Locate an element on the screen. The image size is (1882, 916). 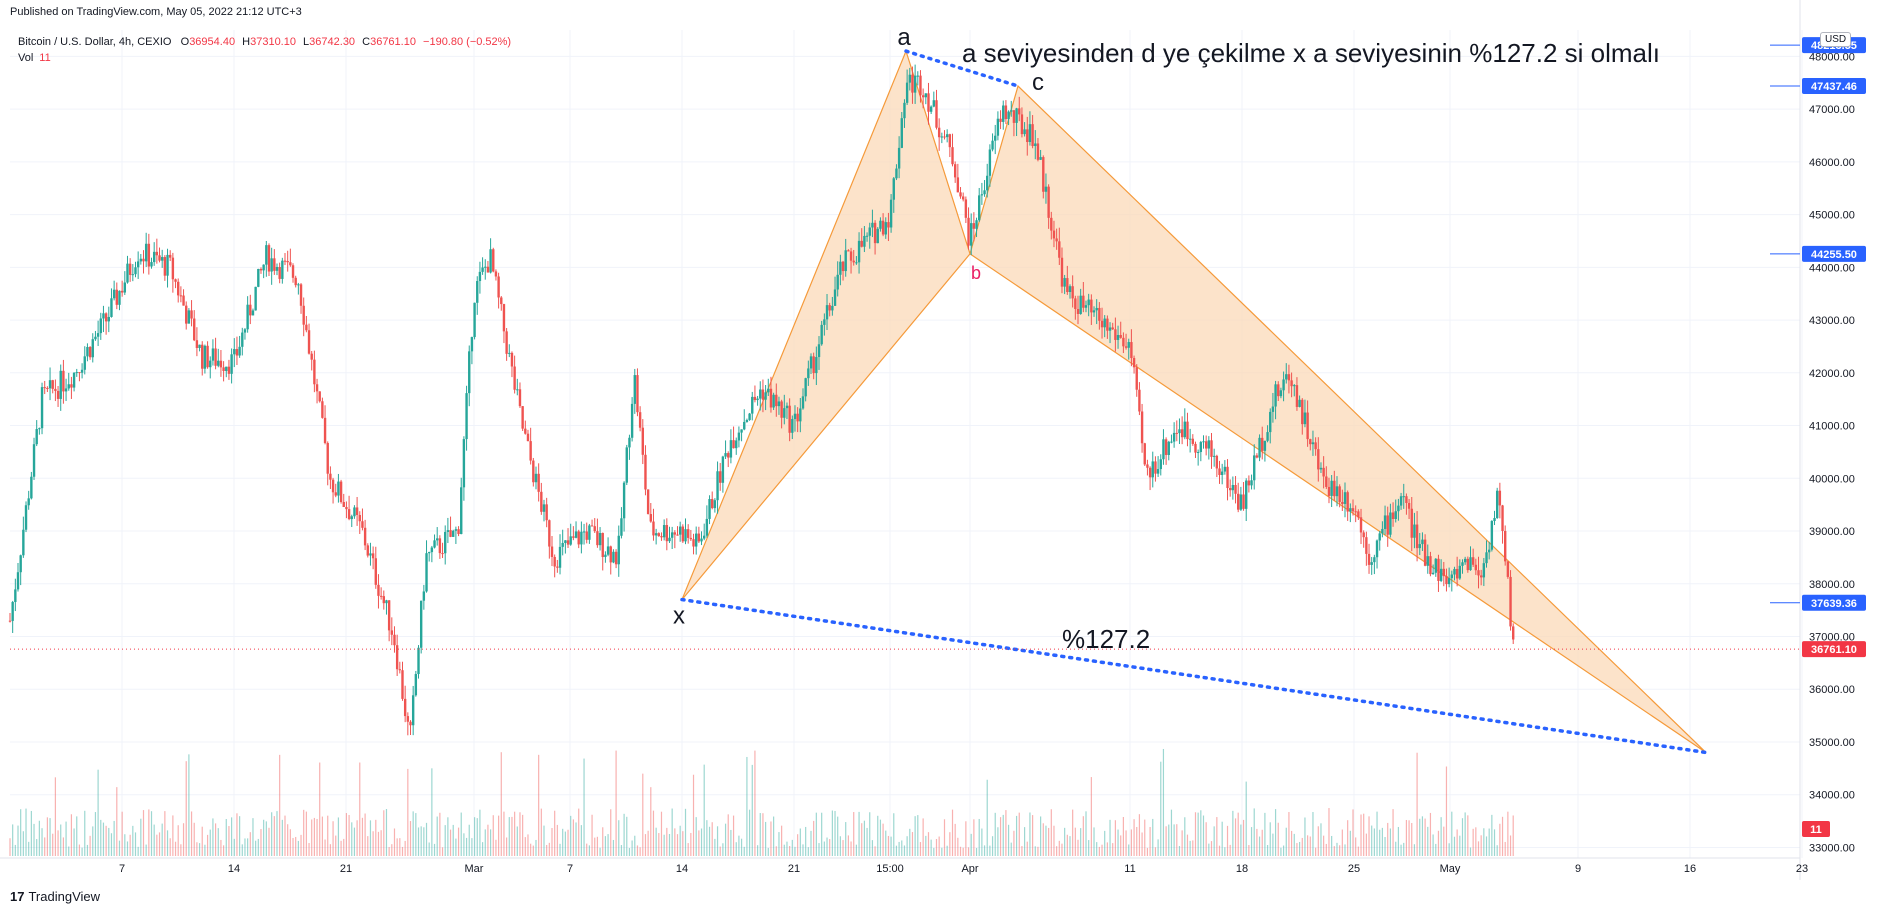
low-value: 36742.30 is located at coordinates (332, 42).